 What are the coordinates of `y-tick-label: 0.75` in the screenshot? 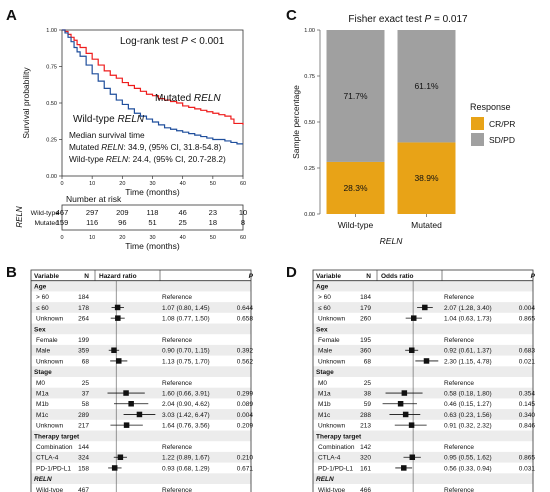 It's located at (309, 77).